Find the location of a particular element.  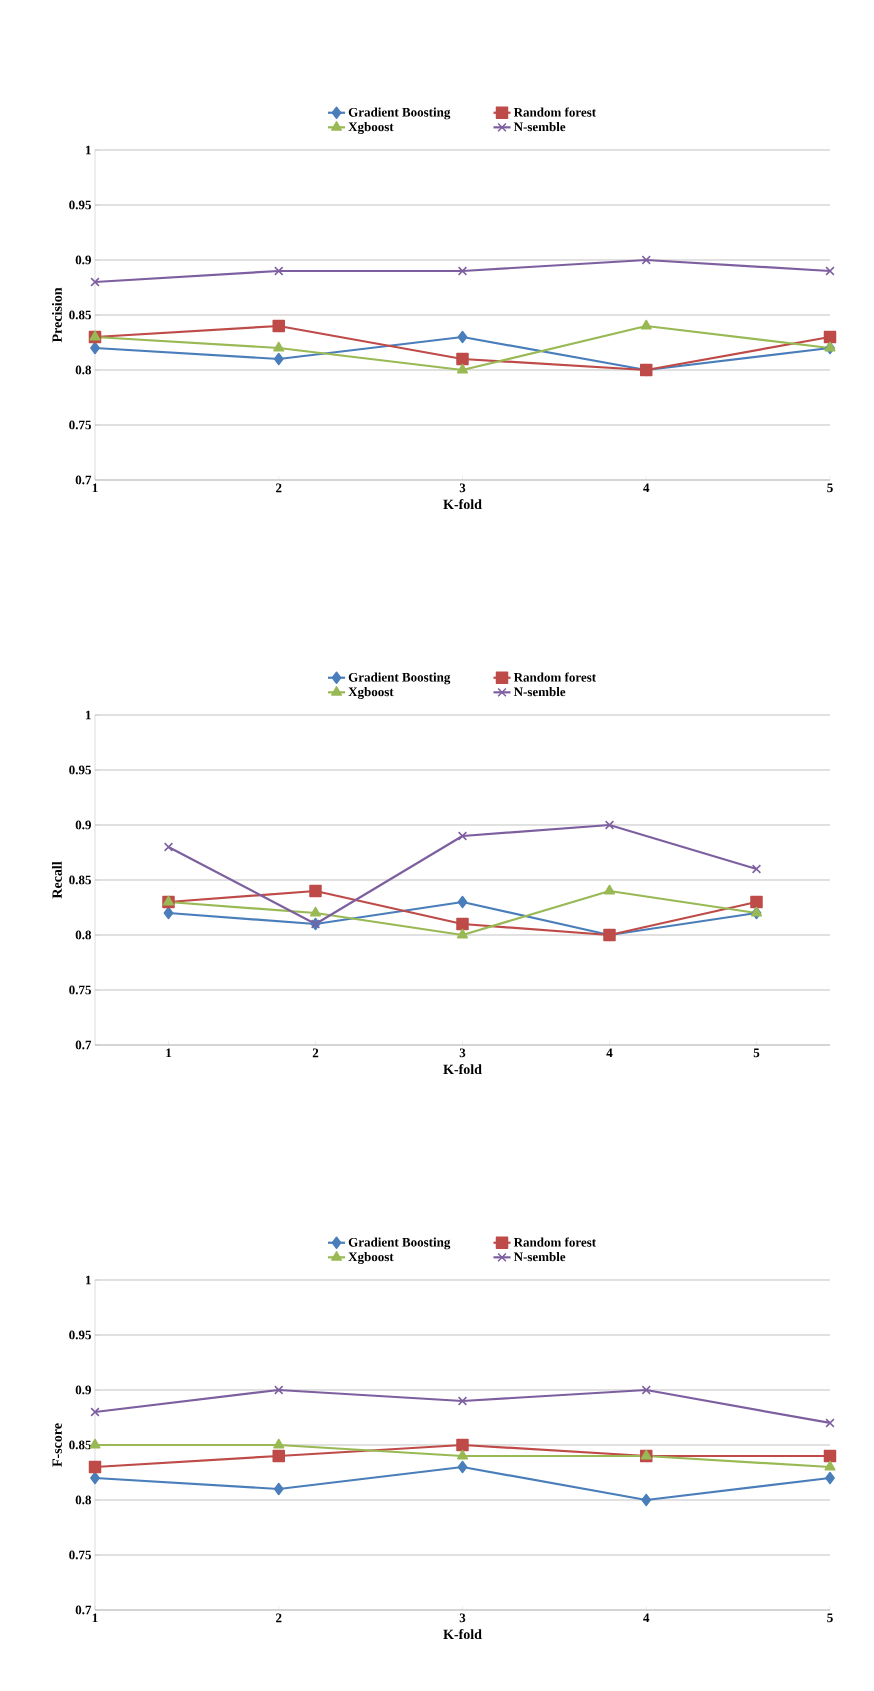

y-axis-title: Recall is located at coordinates (56, 880).